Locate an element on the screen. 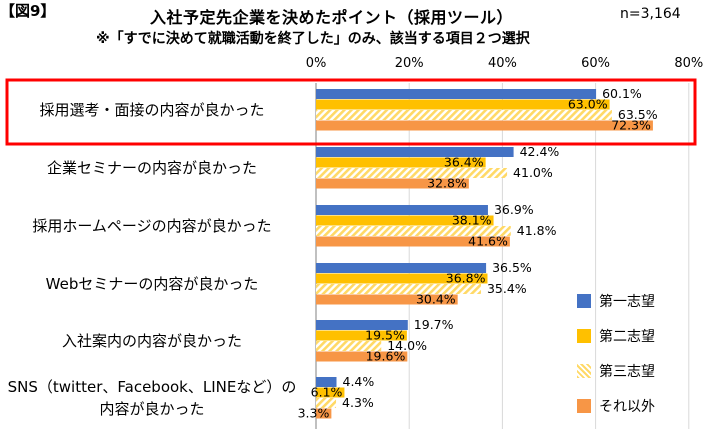  legend-swatch-third is located at coordinates (584, 370).